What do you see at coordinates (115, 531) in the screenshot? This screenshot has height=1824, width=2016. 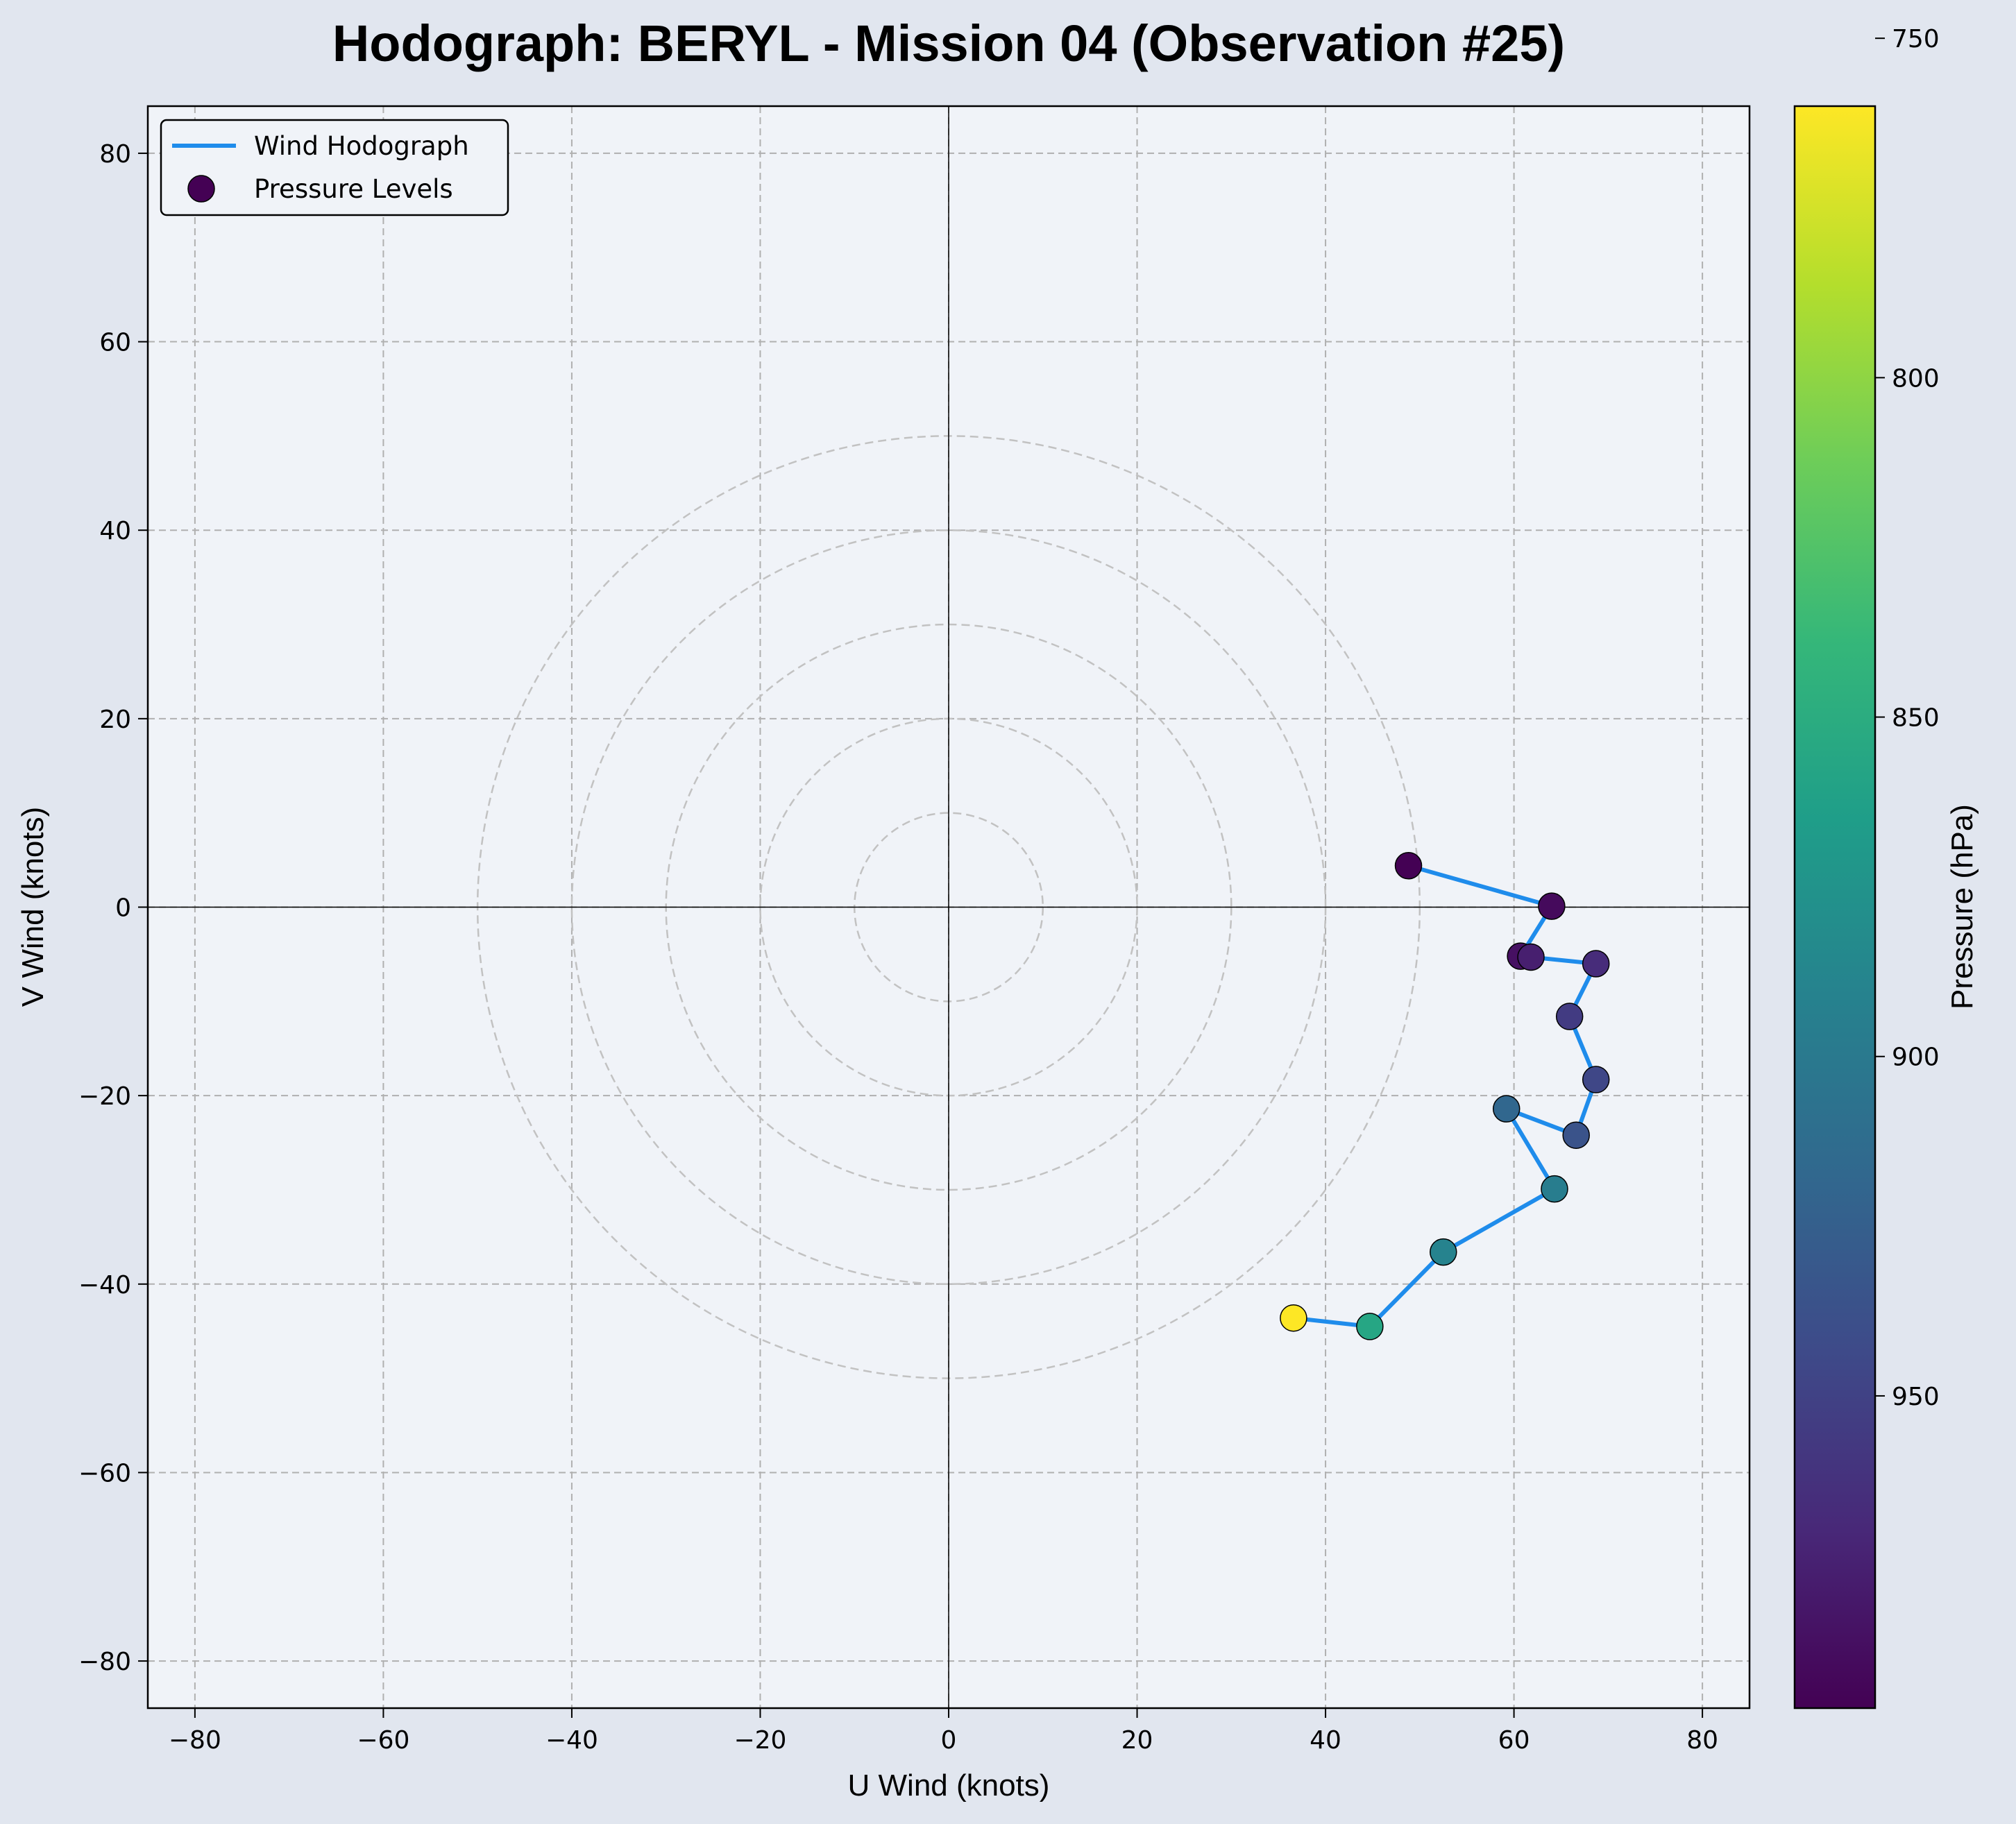 I see `y-tick-label: 40` at bounding box center [115, 531].